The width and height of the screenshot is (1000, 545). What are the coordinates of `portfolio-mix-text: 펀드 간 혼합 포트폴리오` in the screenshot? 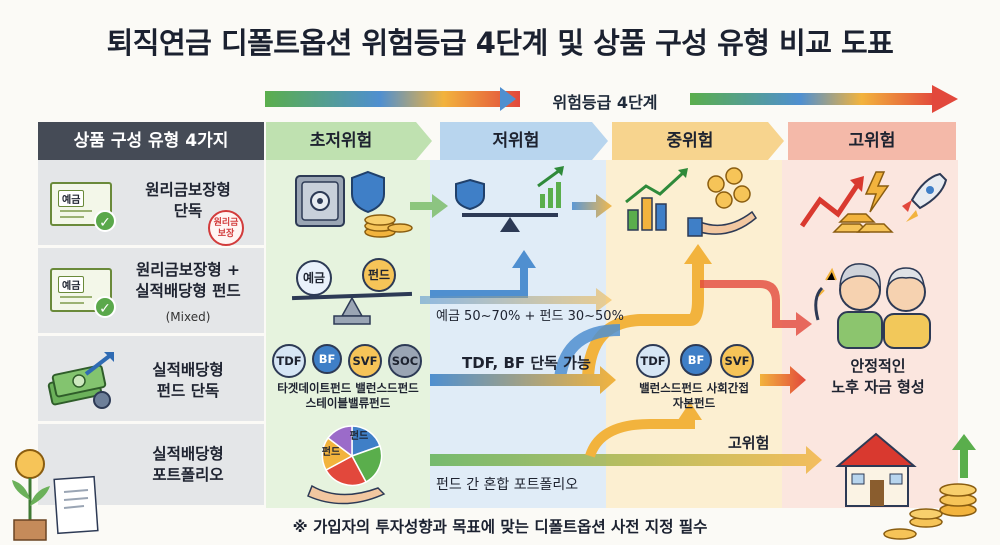 It's located at (507, 485).